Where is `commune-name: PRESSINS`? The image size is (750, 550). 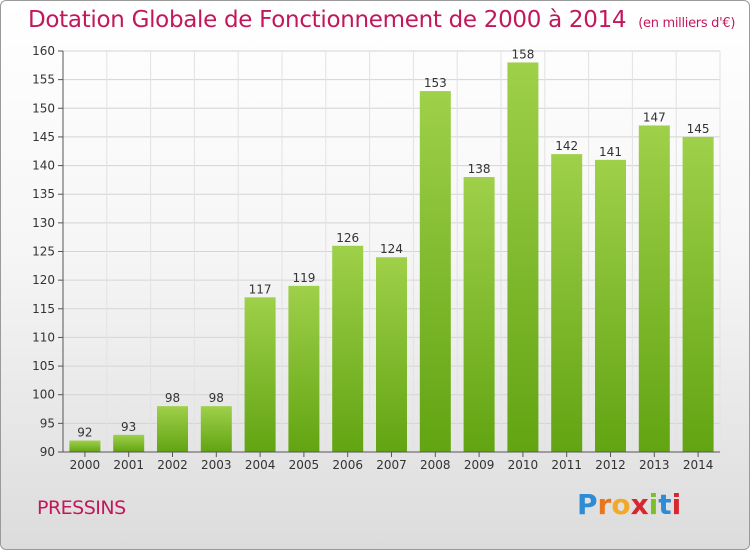 commune-name: PRESSINS is located at coordinates (81, 508).